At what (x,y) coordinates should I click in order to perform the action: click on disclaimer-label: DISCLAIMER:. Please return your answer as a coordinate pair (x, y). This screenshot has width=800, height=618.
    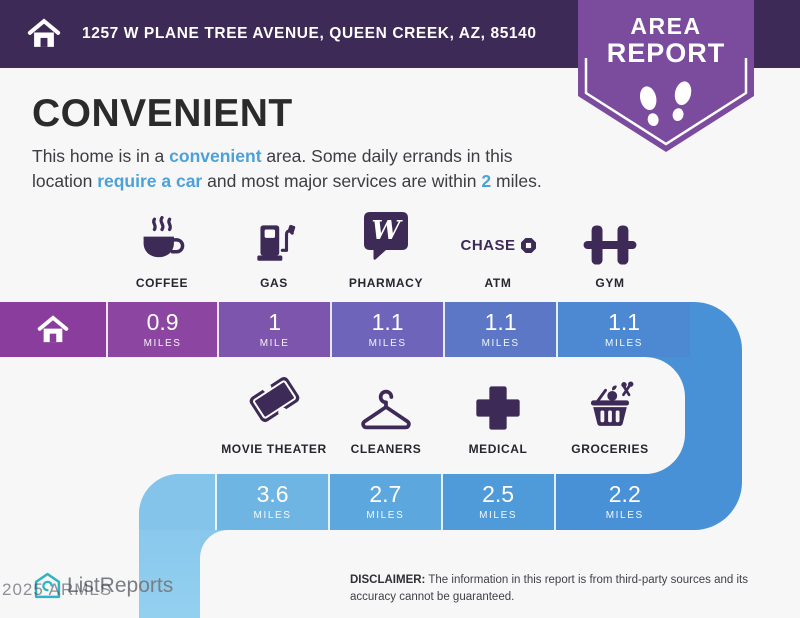
    Looking at the image, I should click on (388, 580).